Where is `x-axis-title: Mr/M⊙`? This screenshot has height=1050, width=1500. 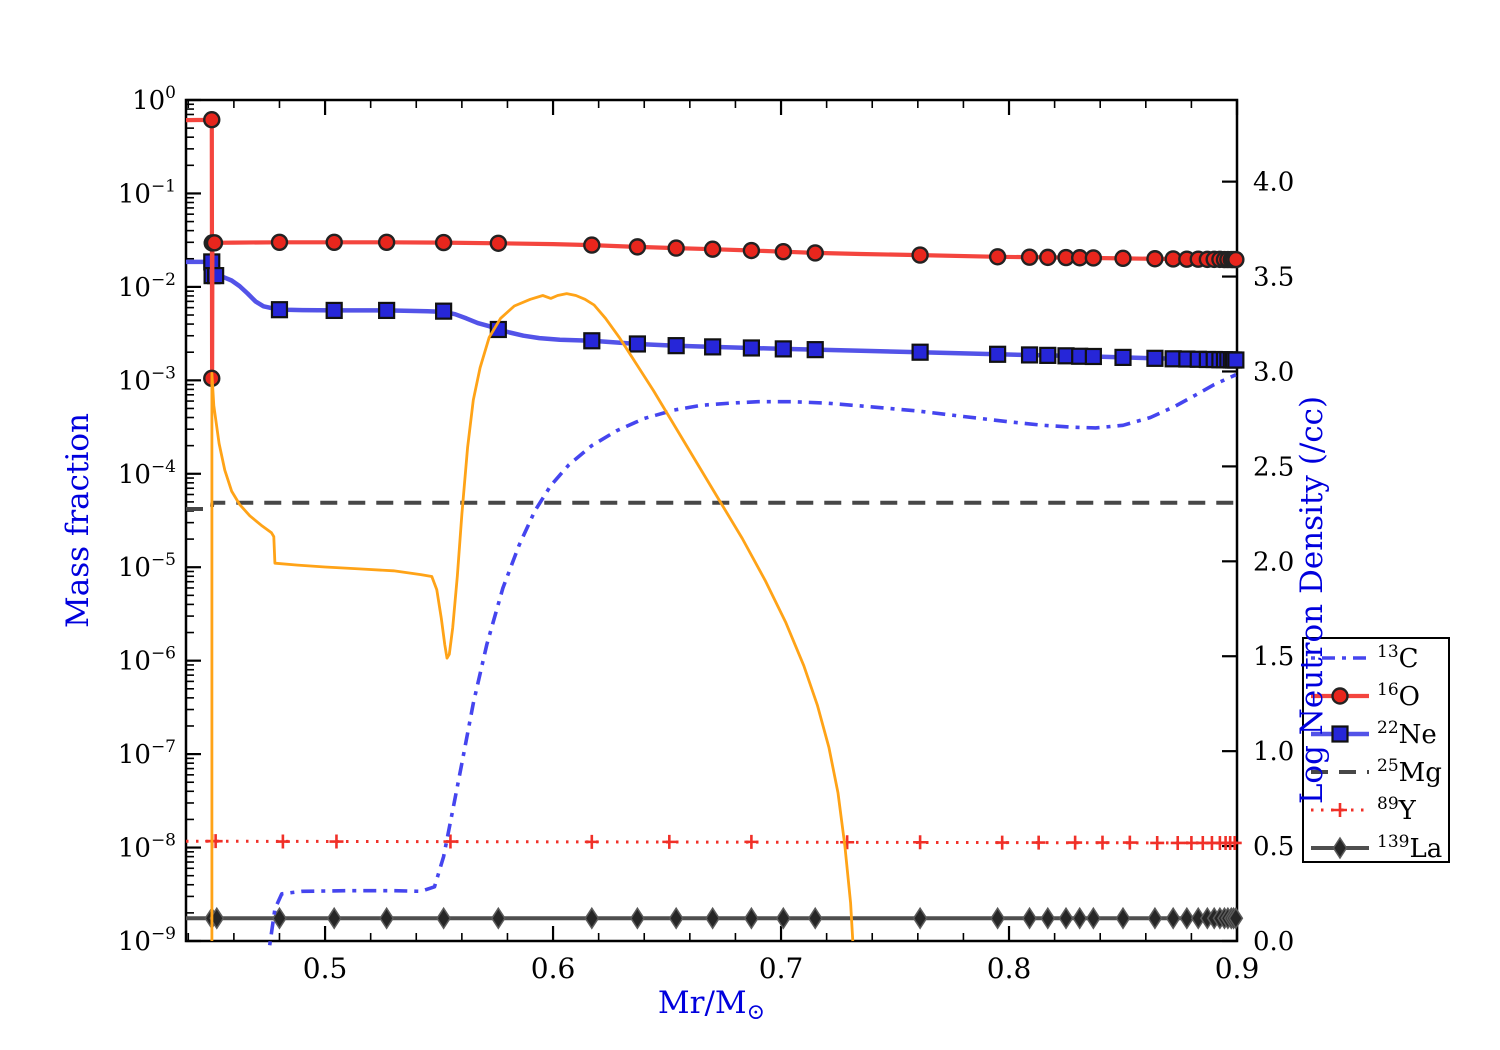 x-axis-title: Mr/M⊙ is located at coordinates (711, 1005).